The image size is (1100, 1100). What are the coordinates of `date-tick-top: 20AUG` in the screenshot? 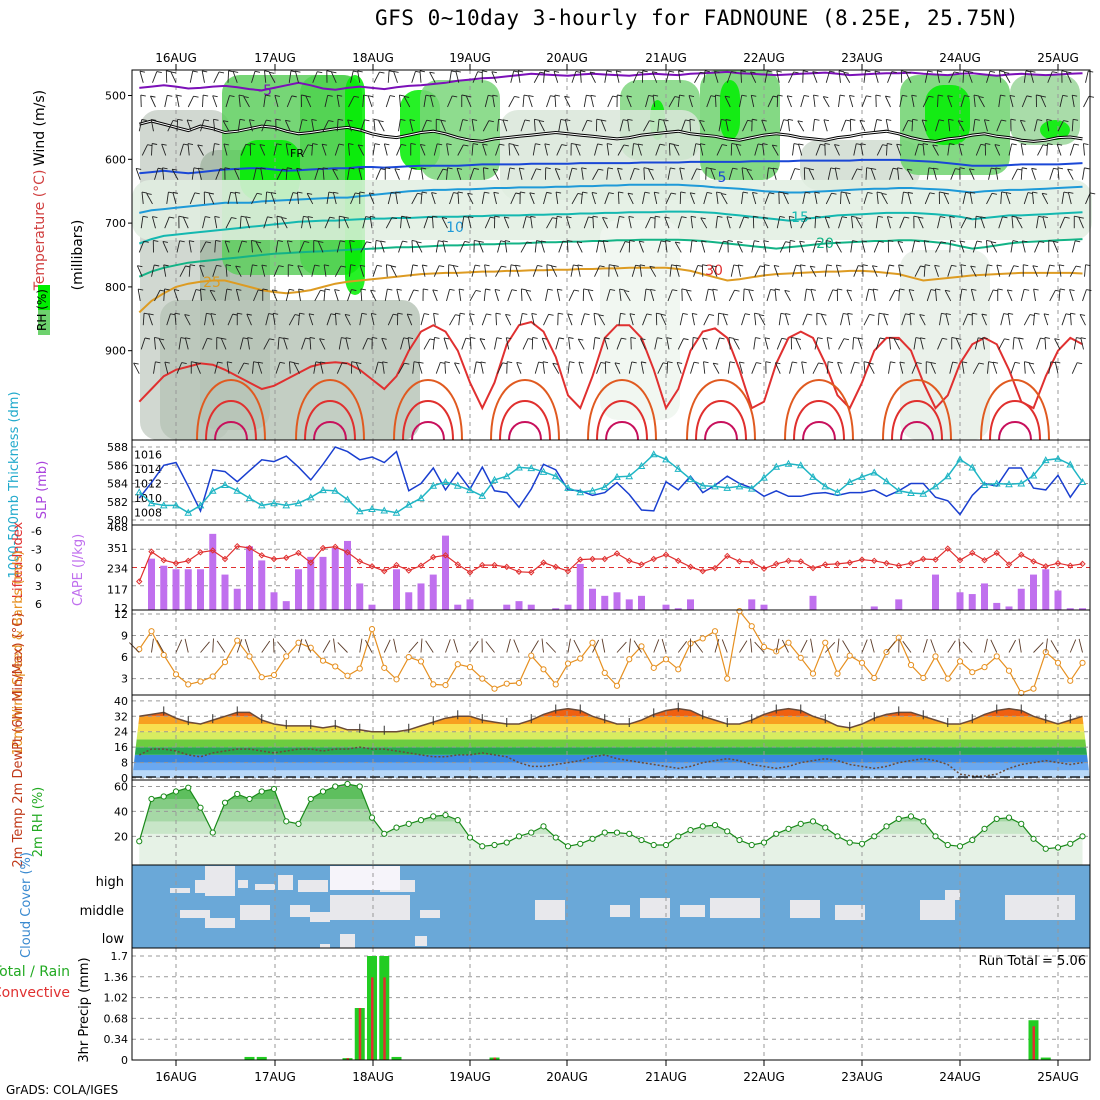 It's located at (567, 58).